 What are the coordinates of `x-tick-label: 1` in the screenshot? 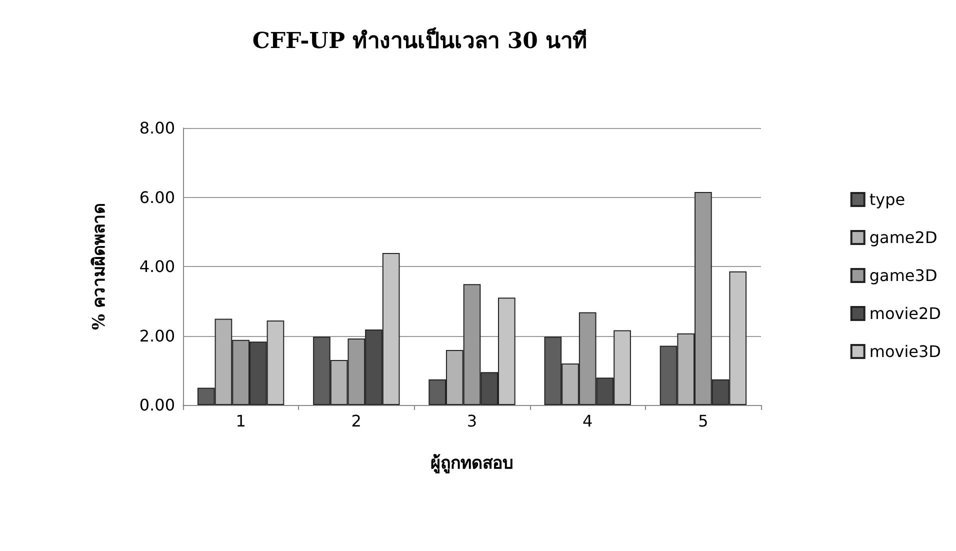 It's located at (241, 421).